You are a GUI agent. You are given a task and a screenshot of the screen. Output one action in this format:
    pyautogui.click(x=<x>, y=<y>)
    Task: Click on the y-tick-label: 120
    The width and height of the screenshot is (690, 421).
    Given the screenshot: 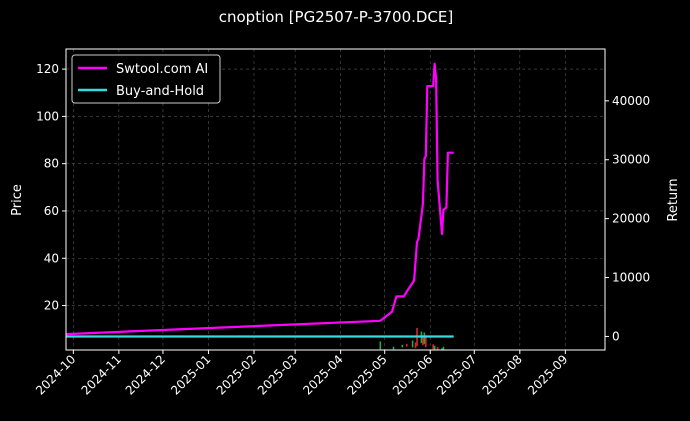 What is the action you would take?
    pyautogui.click(x=47, y=69)
    